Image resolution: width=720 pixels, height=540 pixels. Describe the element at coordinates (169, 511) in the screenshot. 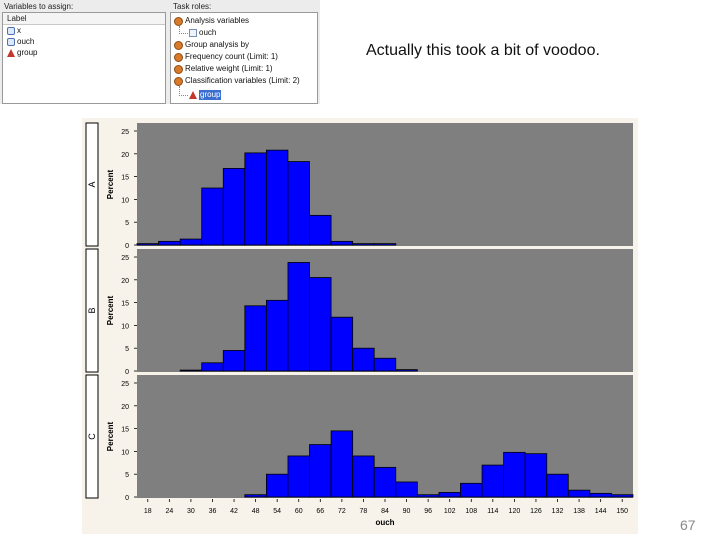

I see `x-tick-label: 24` at that location.